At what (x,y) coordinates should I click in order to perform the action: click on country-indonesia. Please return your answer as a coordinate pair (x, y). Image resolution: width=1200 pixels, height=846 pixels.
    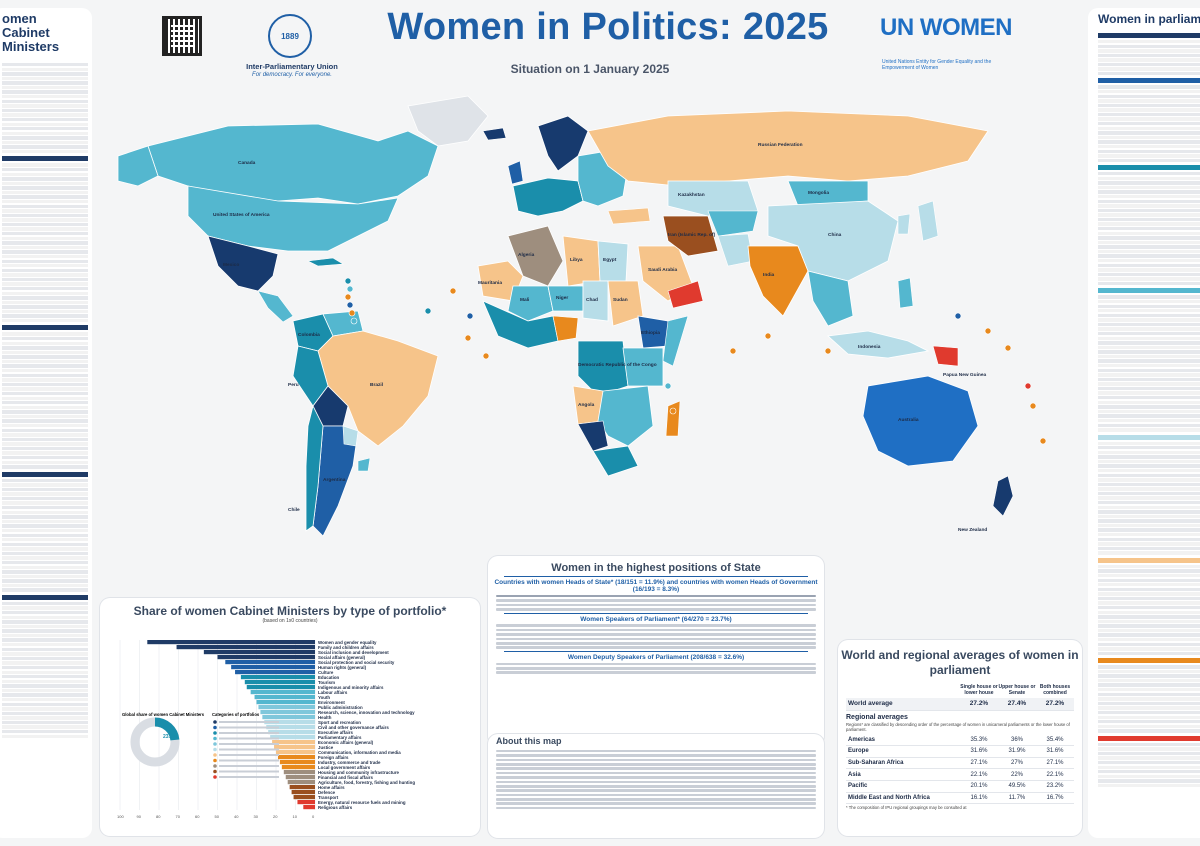
    Looking at the image, I should click on (878, 344).